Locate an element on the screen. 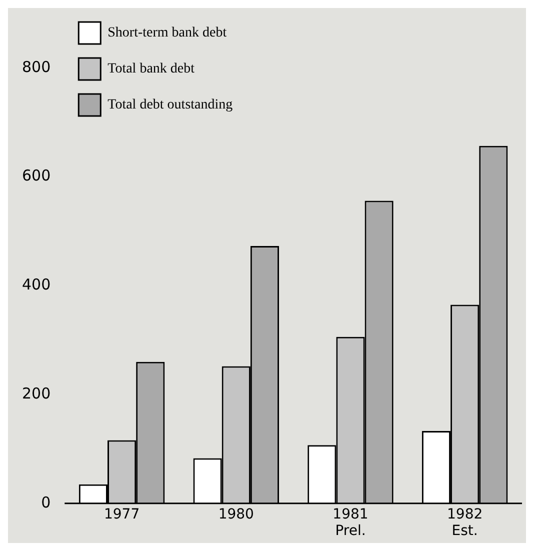 This screenshot has width=534, height=551. legend-label: Short-term bank debt is located at coordinates (167, 33).